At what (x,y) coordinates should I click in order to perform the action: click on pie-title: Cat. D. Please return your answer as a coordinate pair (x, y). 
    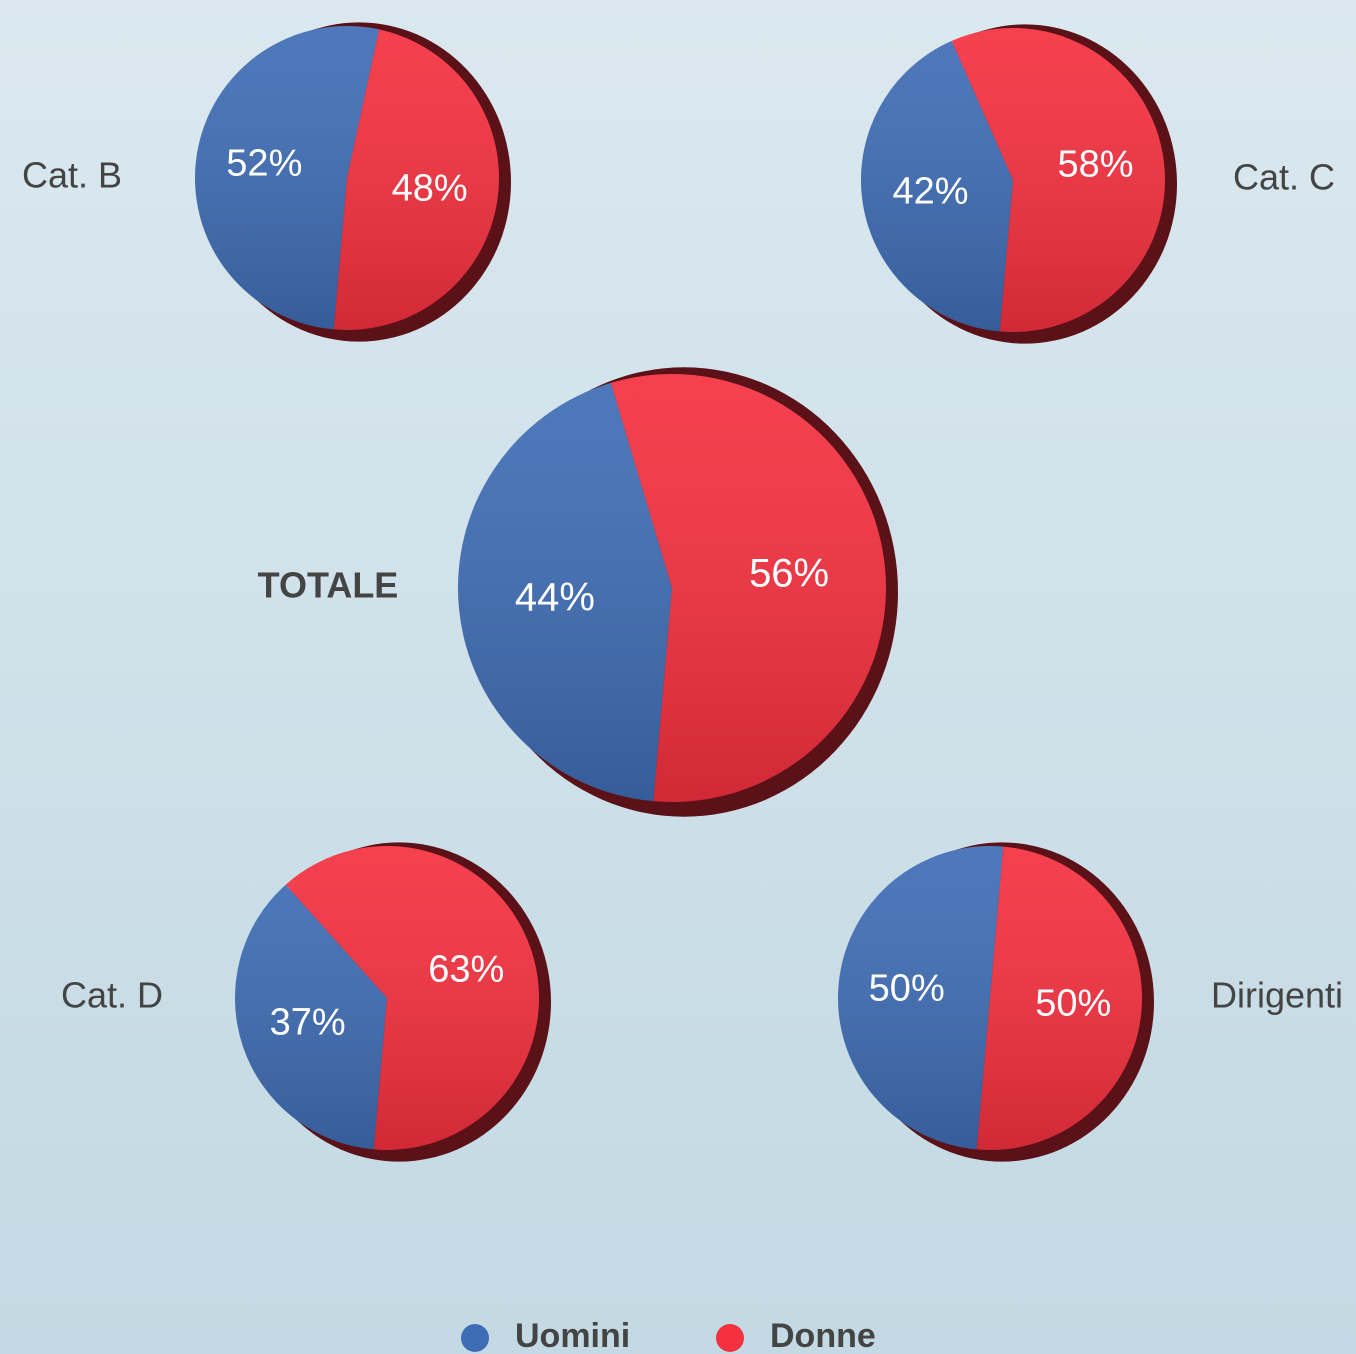
    Looking at the image, I should click on (112, 995).